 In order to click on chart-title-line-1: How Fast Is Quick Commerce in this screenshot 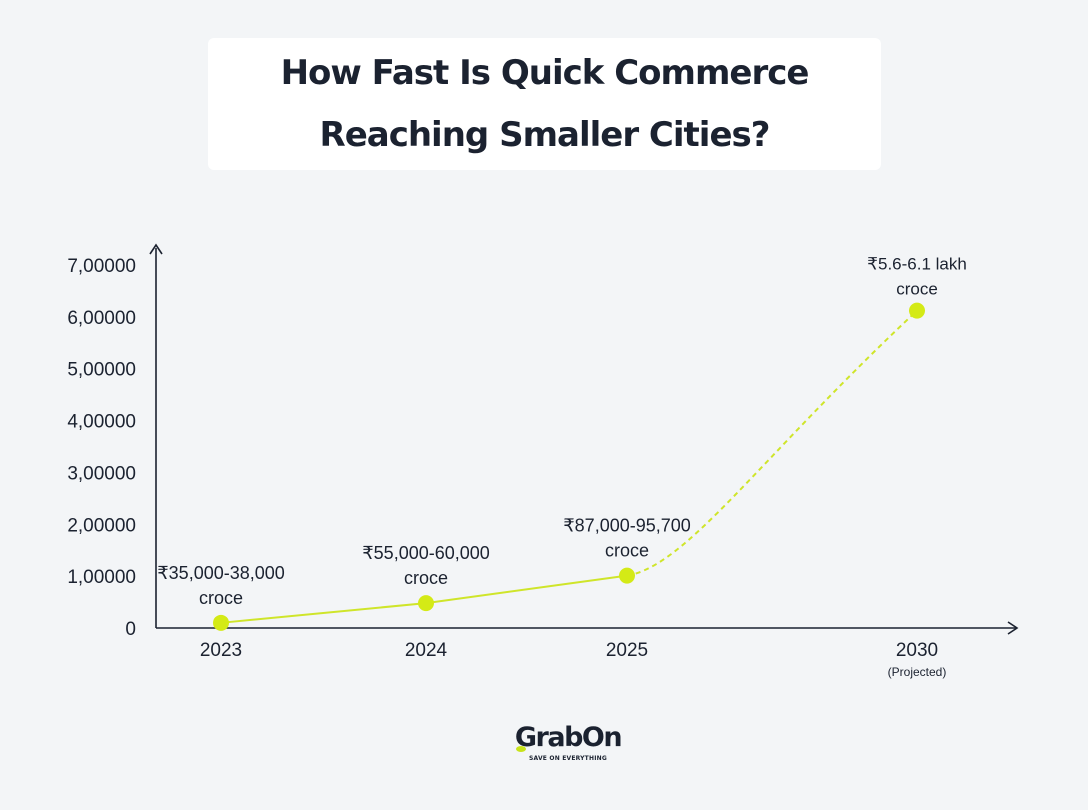, I will do `click(545, 73)`.